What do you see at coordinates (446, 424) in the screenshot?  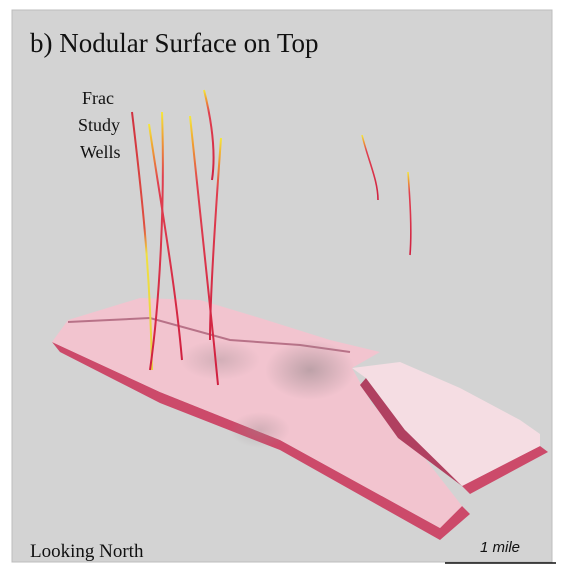 I see `slab-top` at bounding box center [446, 424].